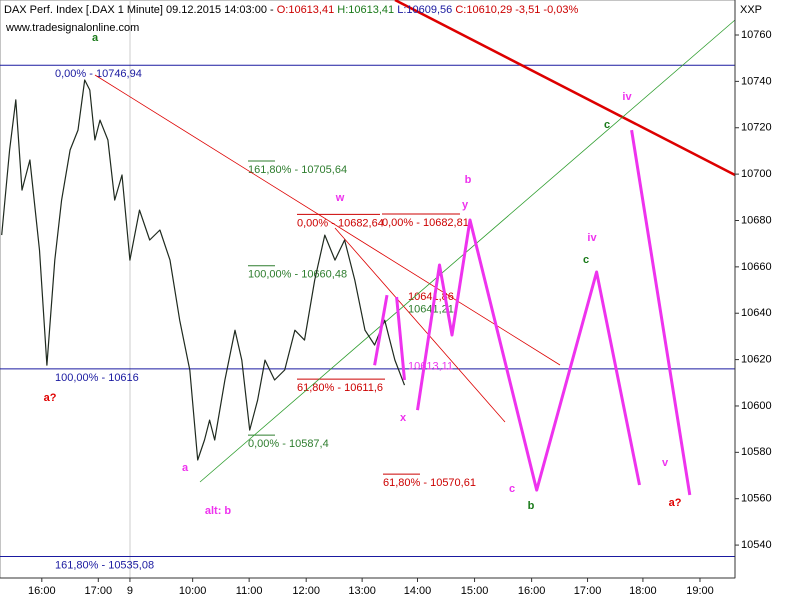 This screenshot has width=800, height=600. What do you see at coordinates (465, 205) in the screenshot?
I see `wave-label: y` at bounding box center [465, 205].